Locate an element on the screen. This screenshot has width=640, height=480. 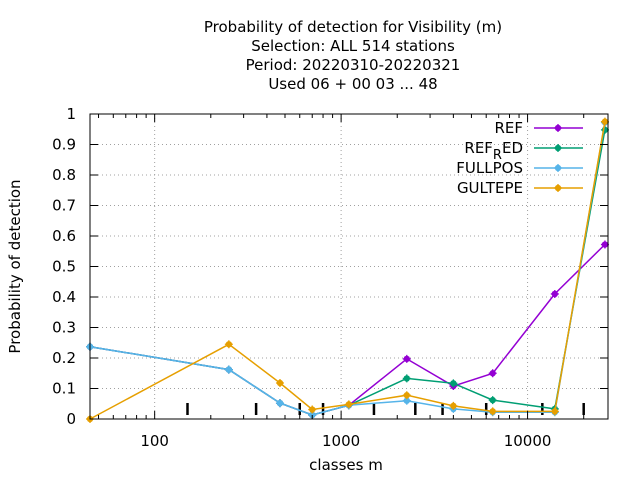
y-tick-label: 0.3 is located at coordinates (64, 328).